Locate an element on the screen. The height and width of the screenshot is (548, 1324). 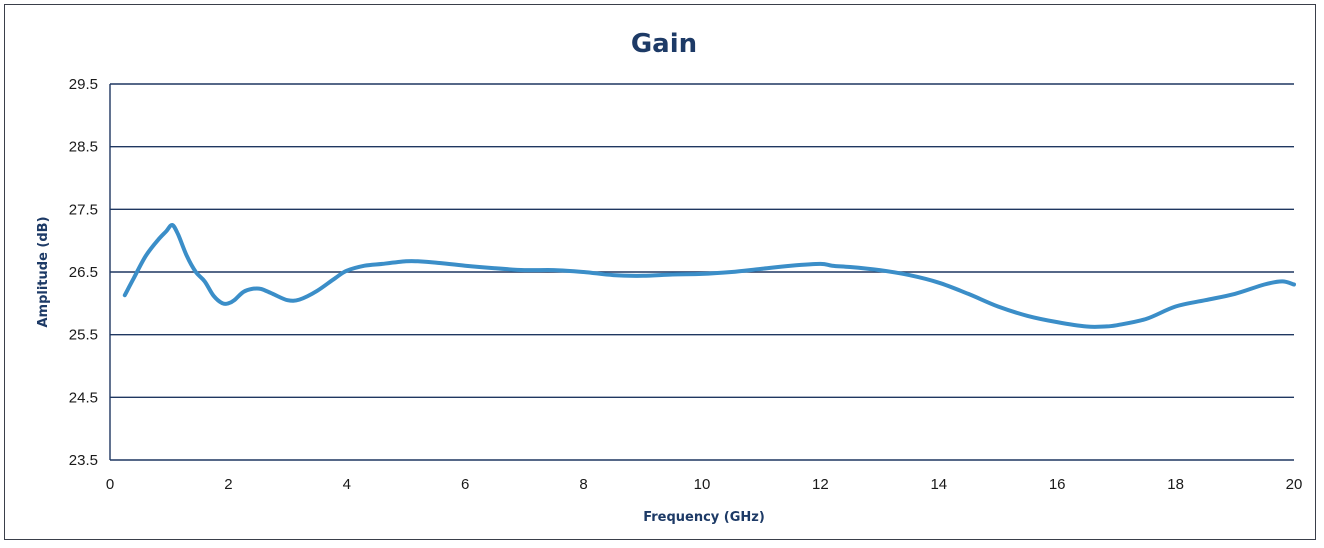
x-tick-label: 14 is located at coordinates (938, 484).